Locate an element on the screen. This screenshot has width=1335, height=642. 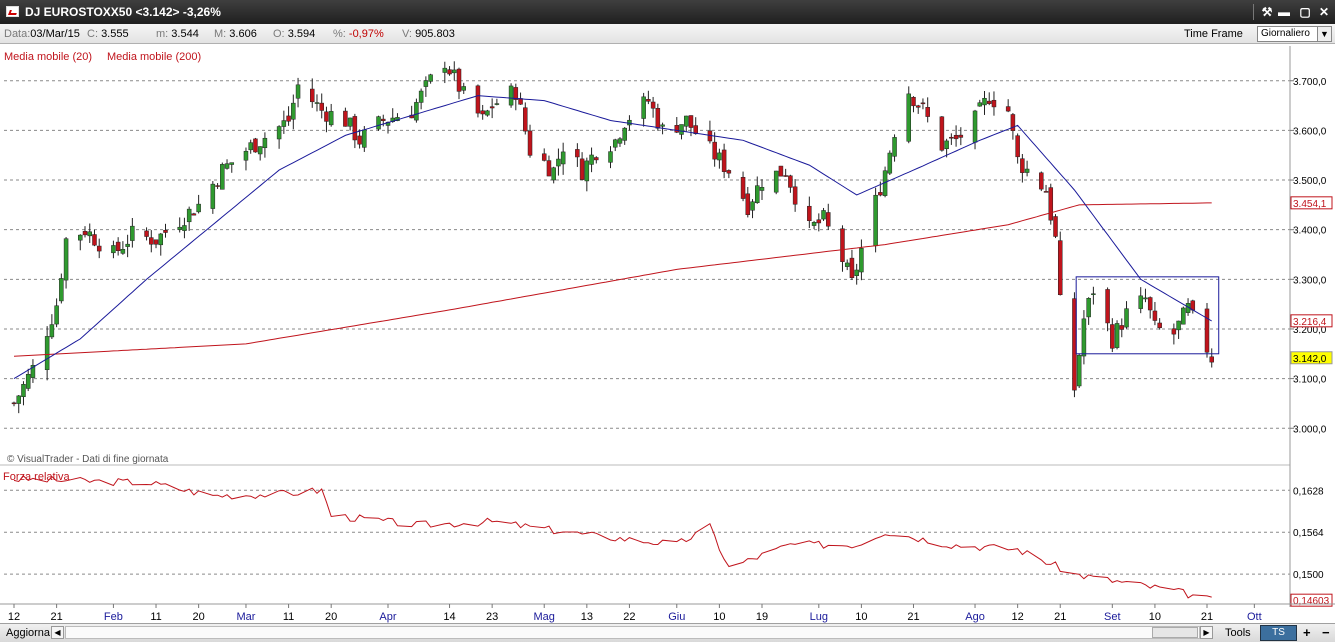
volume-info: V: 905.803 is located at coordinates (428, 34).